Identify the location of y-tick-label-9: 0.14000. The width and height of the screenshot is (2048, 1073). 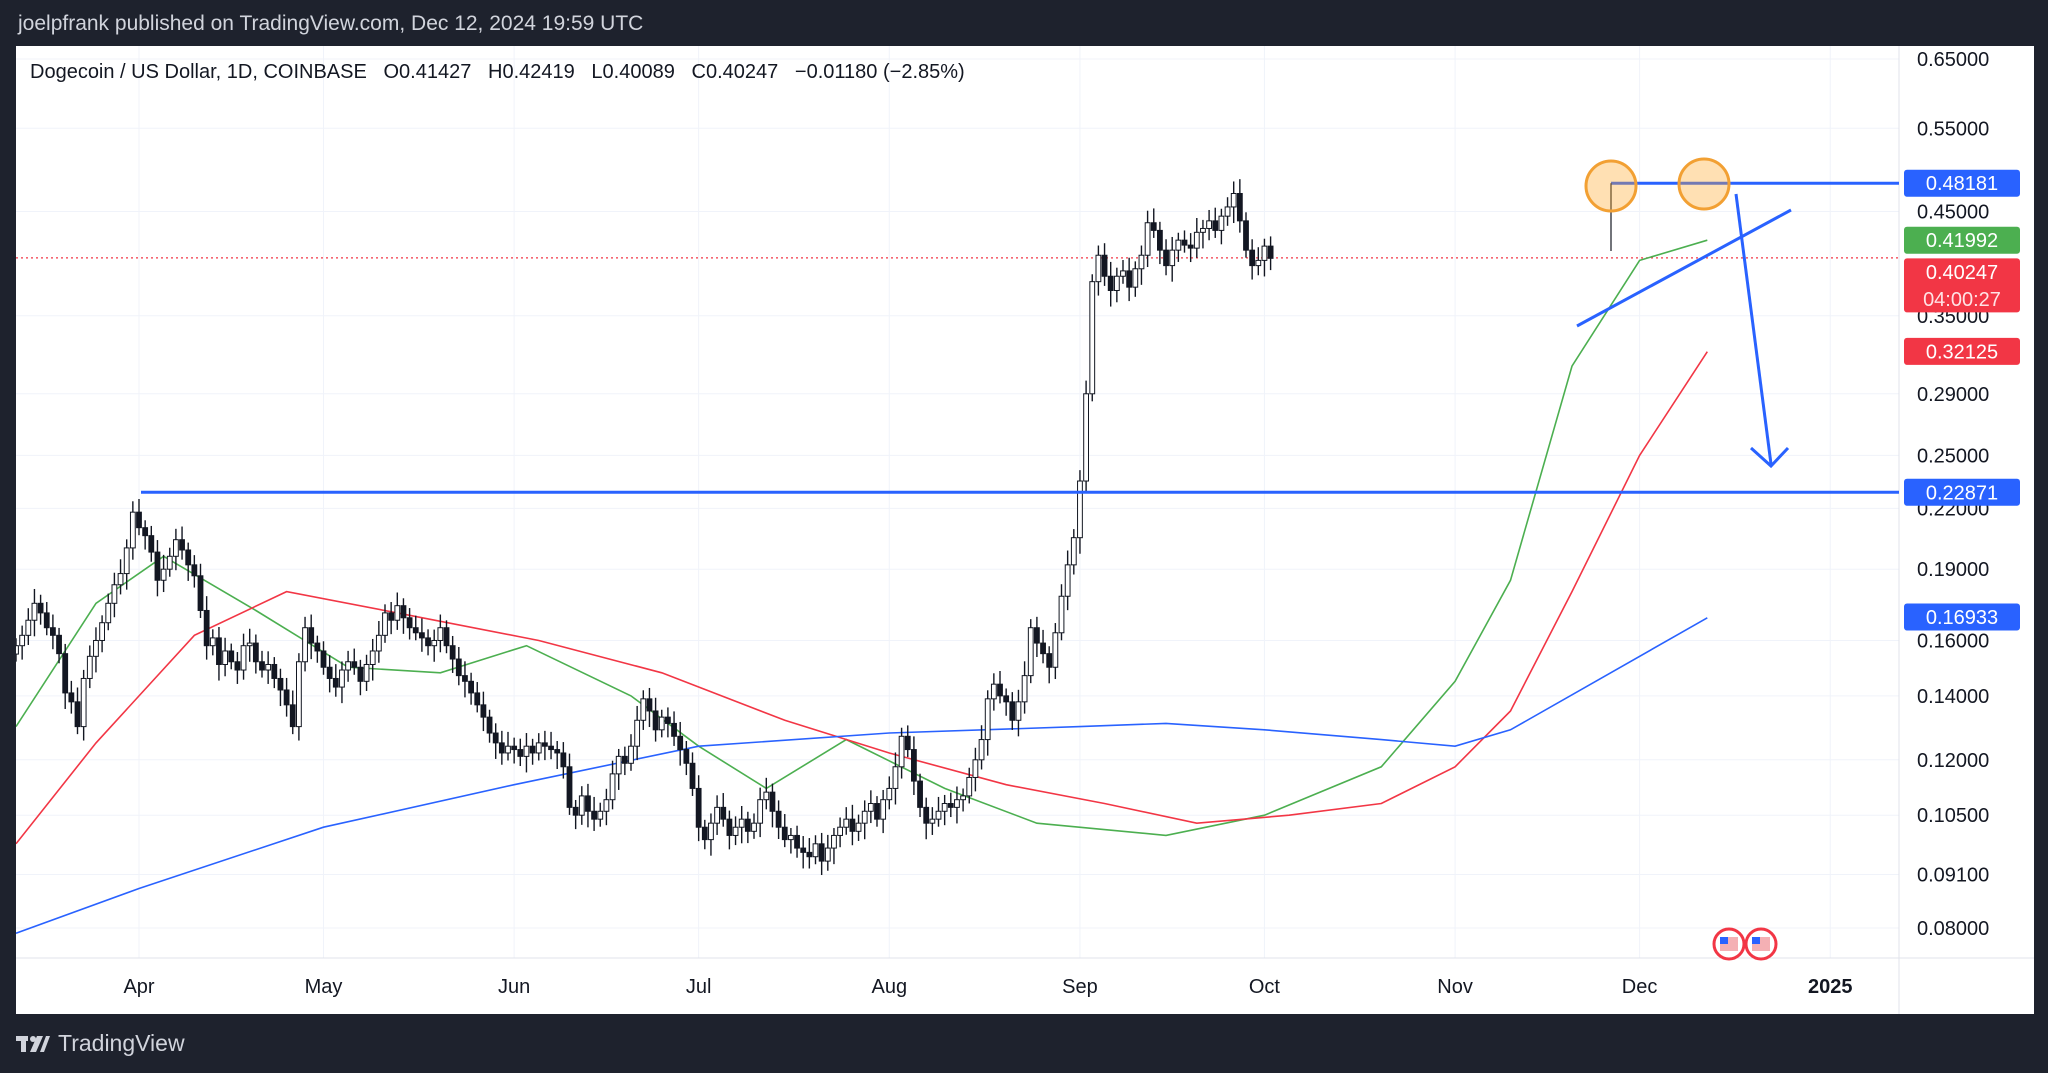
(1953, 697).